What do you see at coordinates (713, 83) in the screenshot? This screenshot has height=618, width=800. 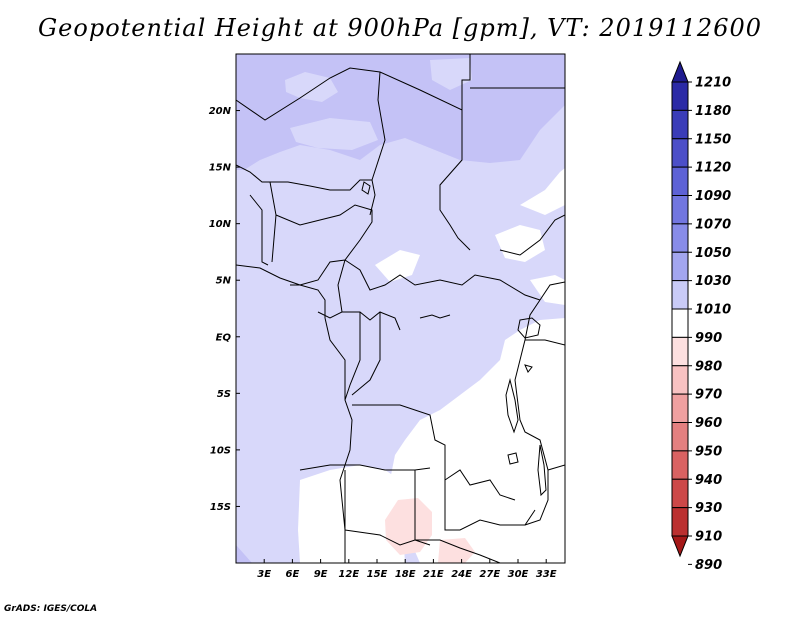 I see `colorbar-label: 1210` at bounding box center [713, 83].